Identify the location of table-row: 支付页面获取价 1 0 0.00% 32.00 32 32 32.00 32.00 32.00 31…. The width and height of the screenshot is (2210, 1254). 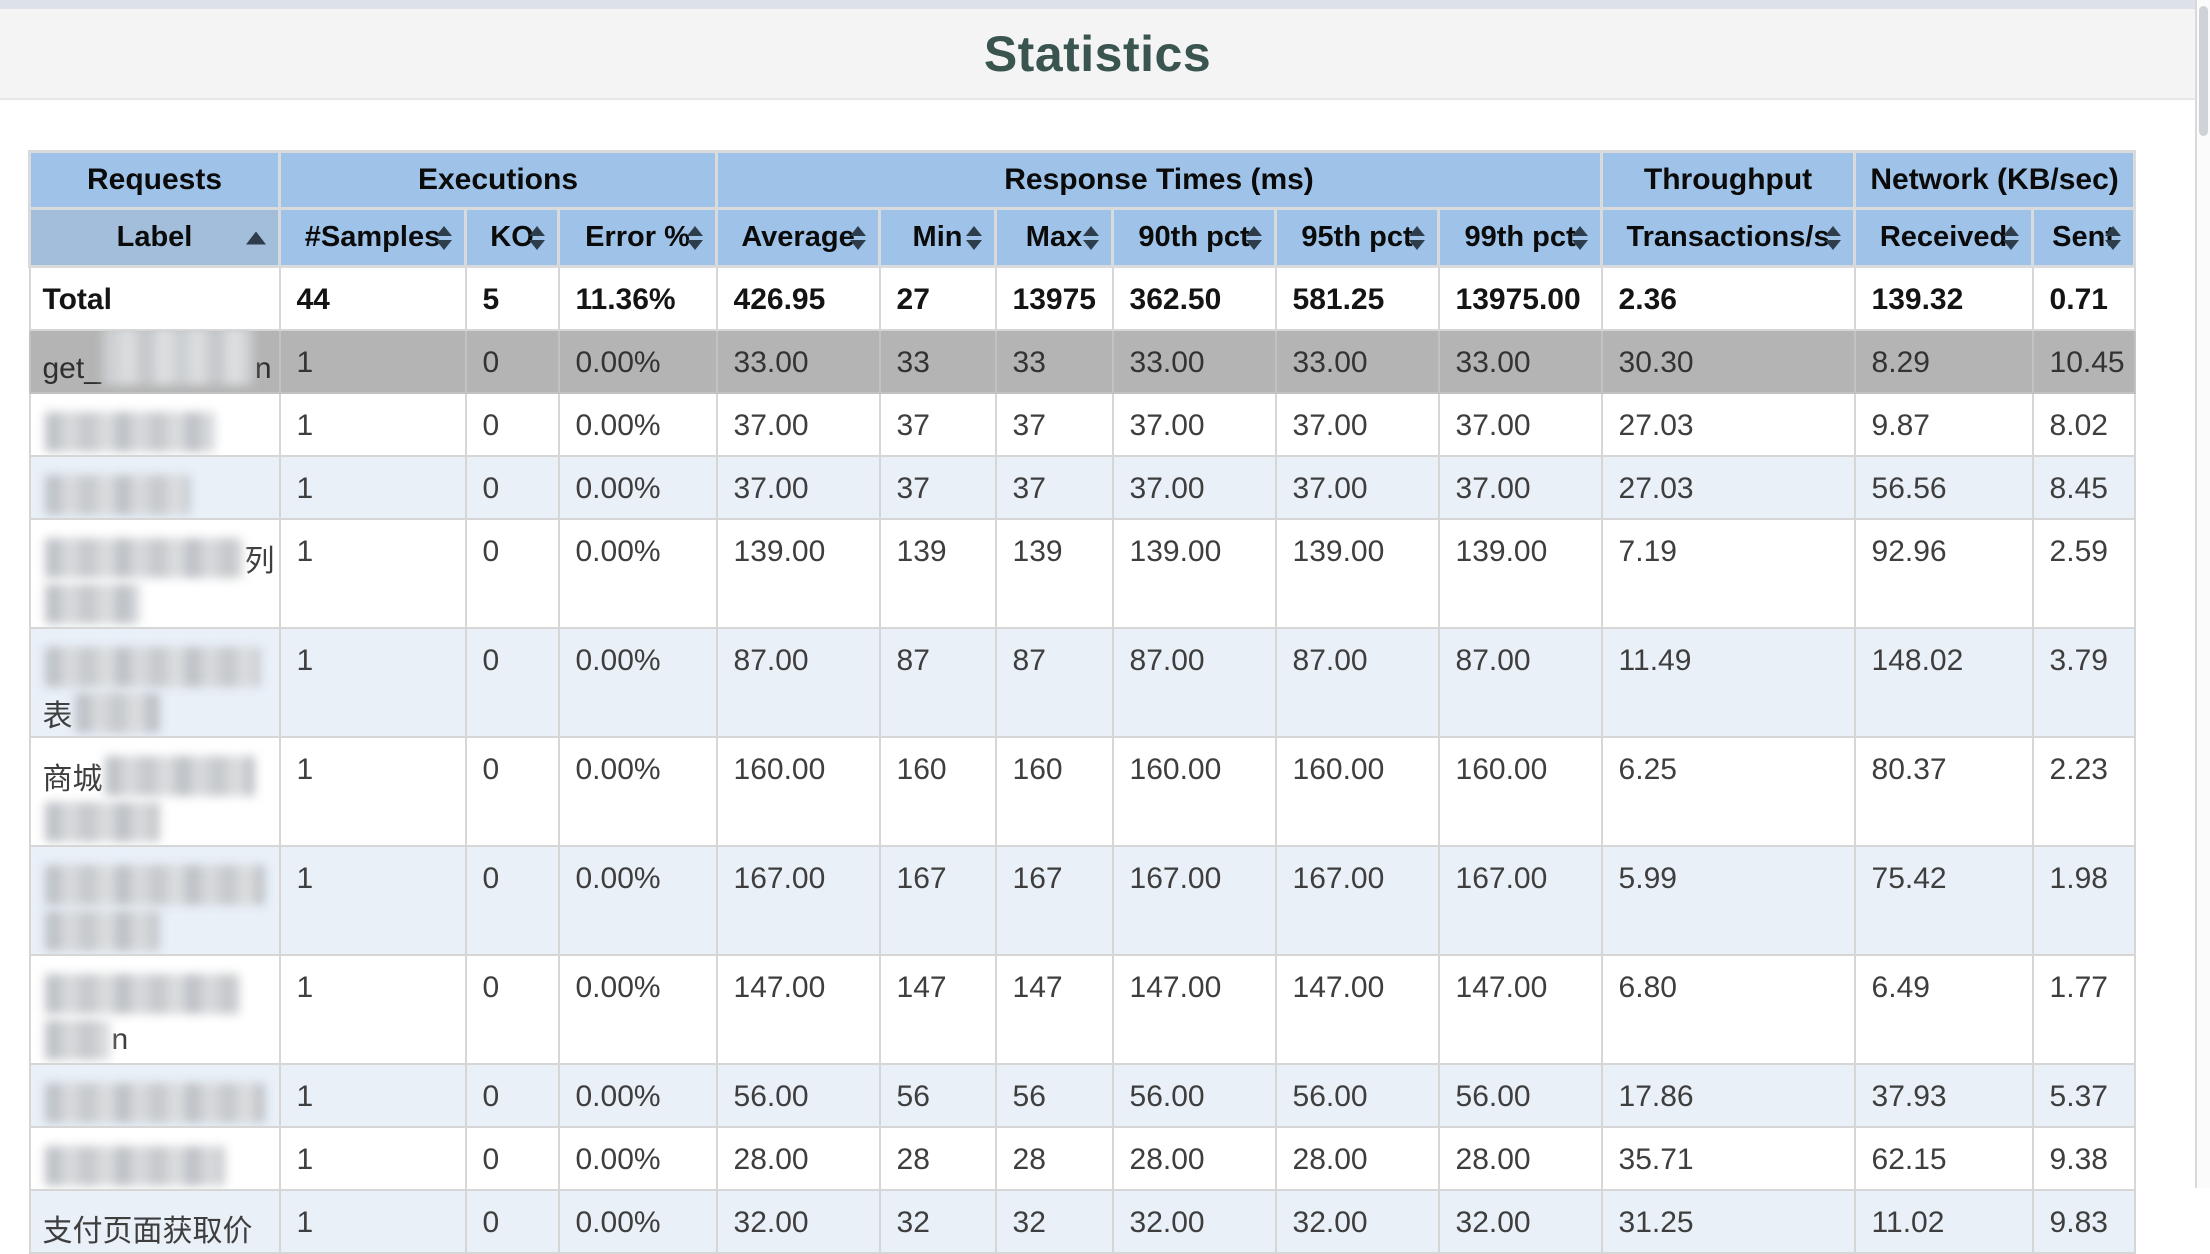
(1082, 1221).